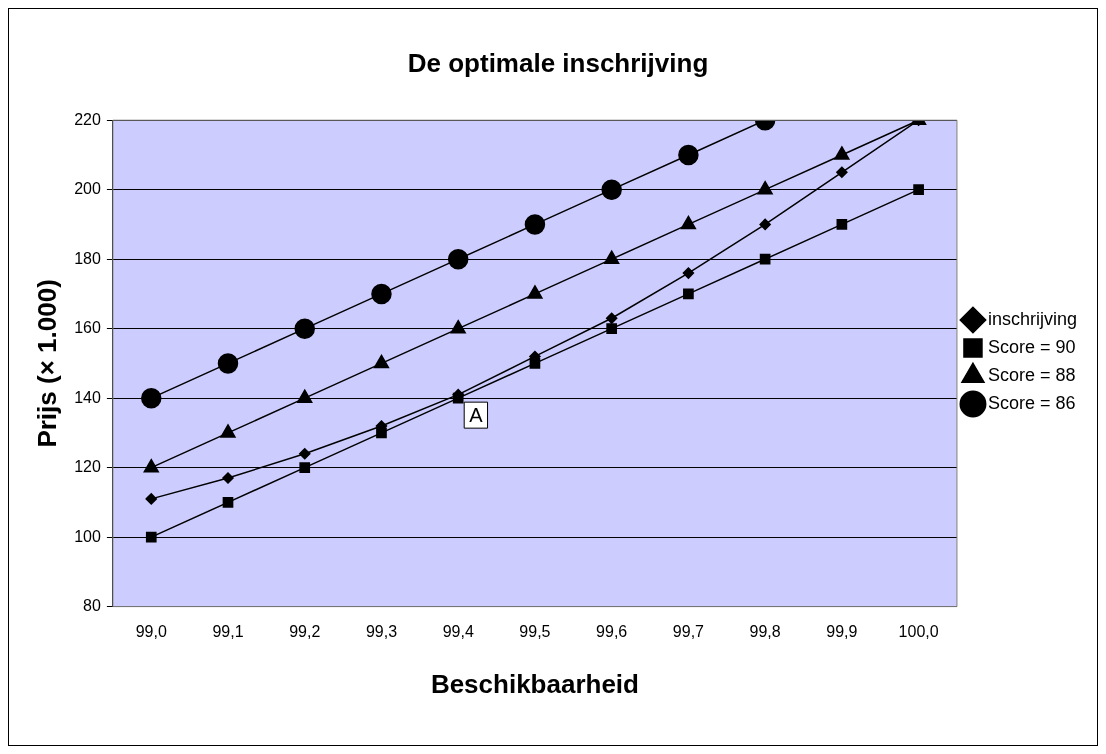 This screenshot has height=754, width=1106. Describe the element at coordinates (87, 397) in the screenshot. I see `y-tick-label: 140` at that location.